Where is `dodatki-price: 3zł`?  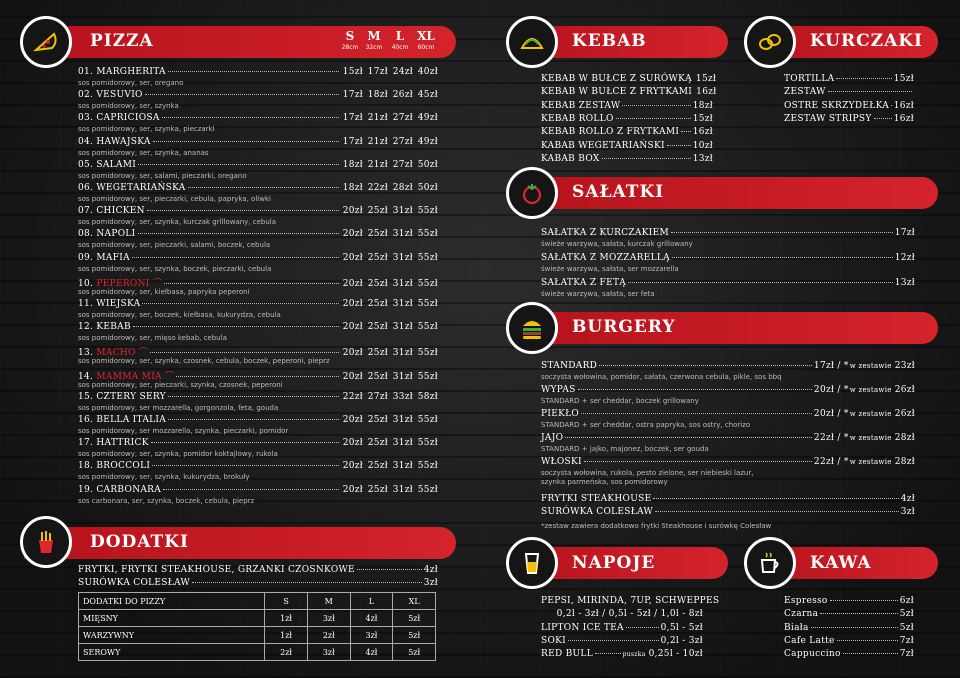
dodatki-price: 3zł is located at coordinates (430, 582).